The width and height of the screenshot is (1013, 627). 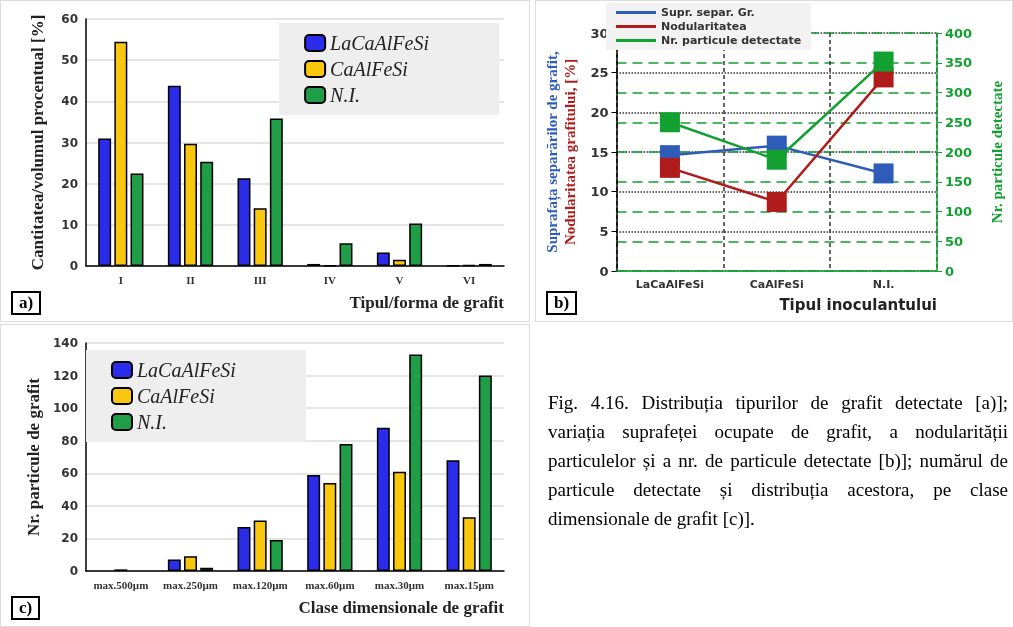 What do you see at coordinates (599, 152) in the screenshot?
I see `y-tick-label: 15` at bounding box center [599, 152].